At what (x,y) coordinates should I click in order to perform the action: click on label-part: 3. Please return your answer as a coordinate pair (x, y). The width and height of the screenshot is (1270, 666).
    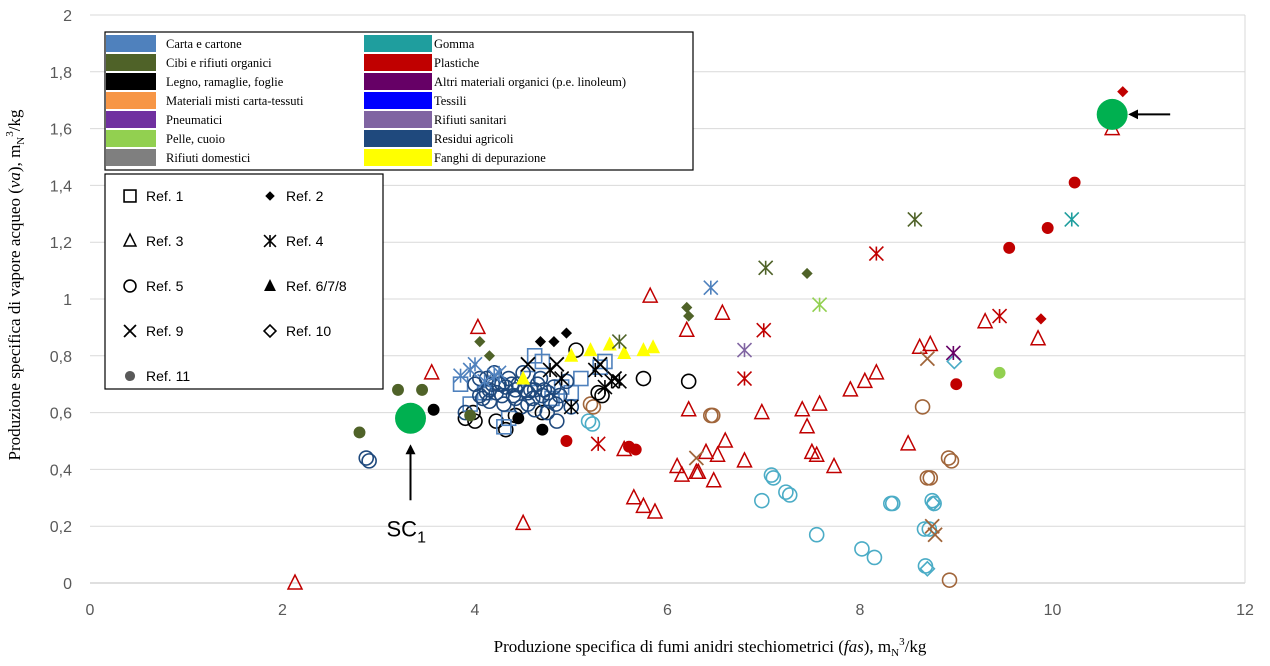
    Looking at the image, I should click on (902, 642).